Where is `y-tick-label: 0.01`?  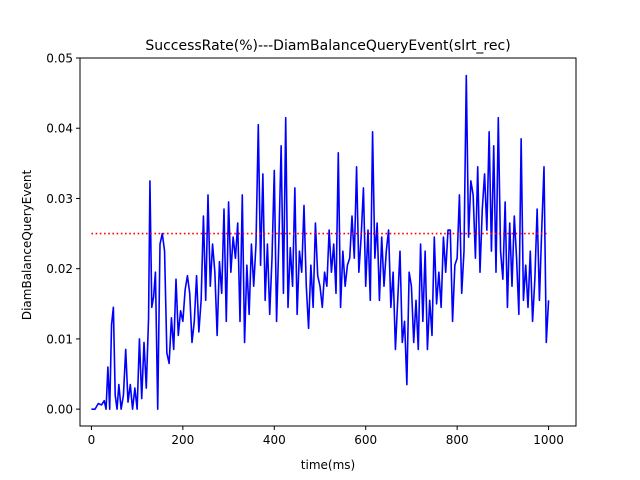 y-tick-label: 0.01 is located at coordinates (59, 339).